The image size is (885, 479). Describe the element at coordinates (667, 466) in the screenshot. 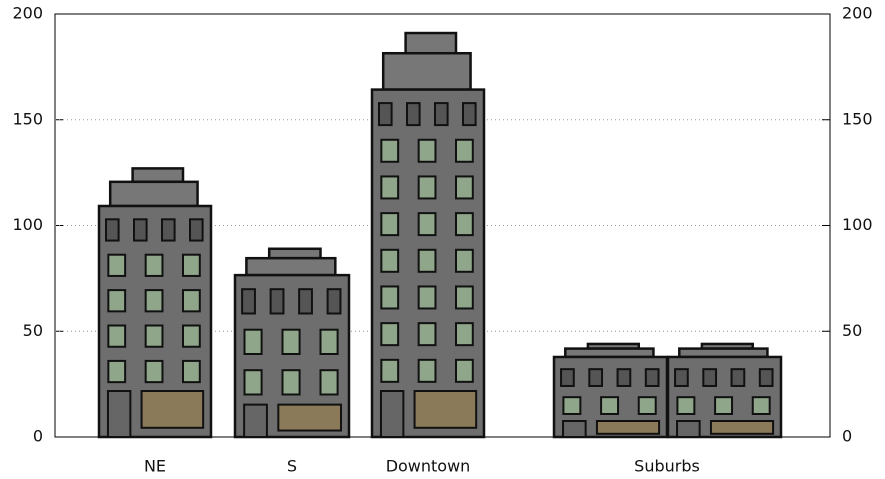

I see `x-tick-label: Suburbs` at that location.